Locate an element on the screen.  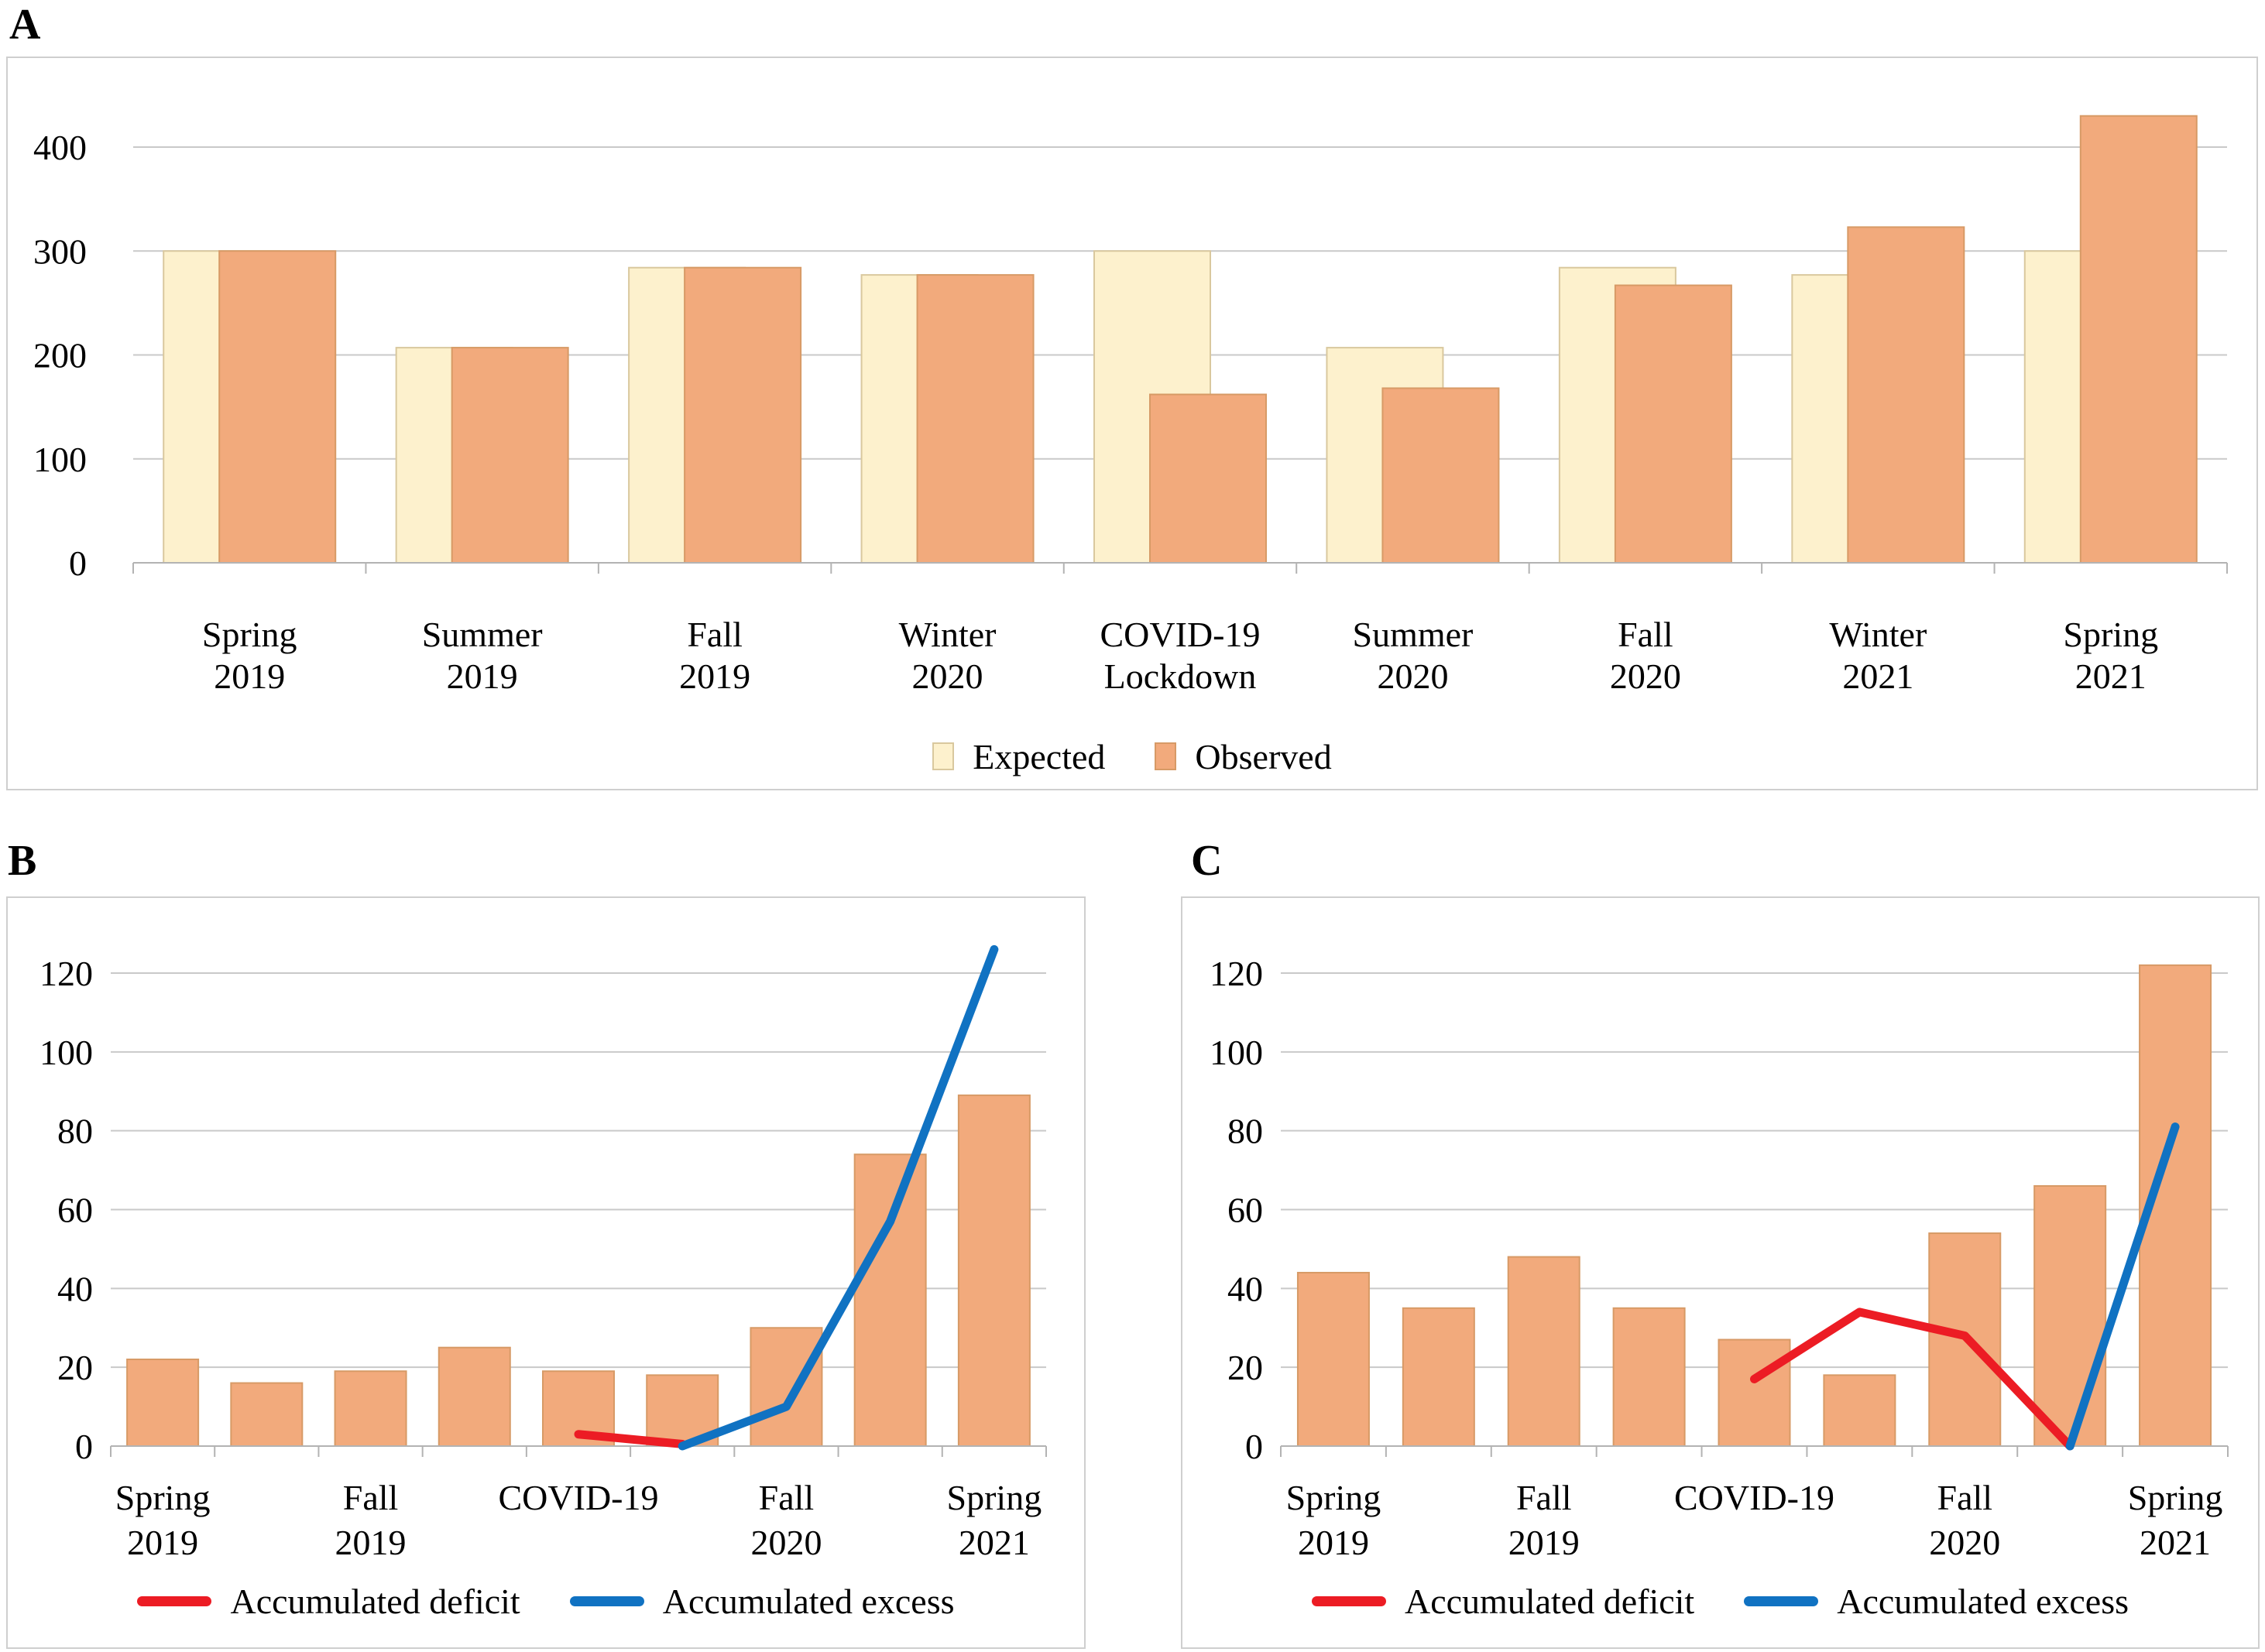
legend-item-expected: Expected is located at coordinates (1019, 756).